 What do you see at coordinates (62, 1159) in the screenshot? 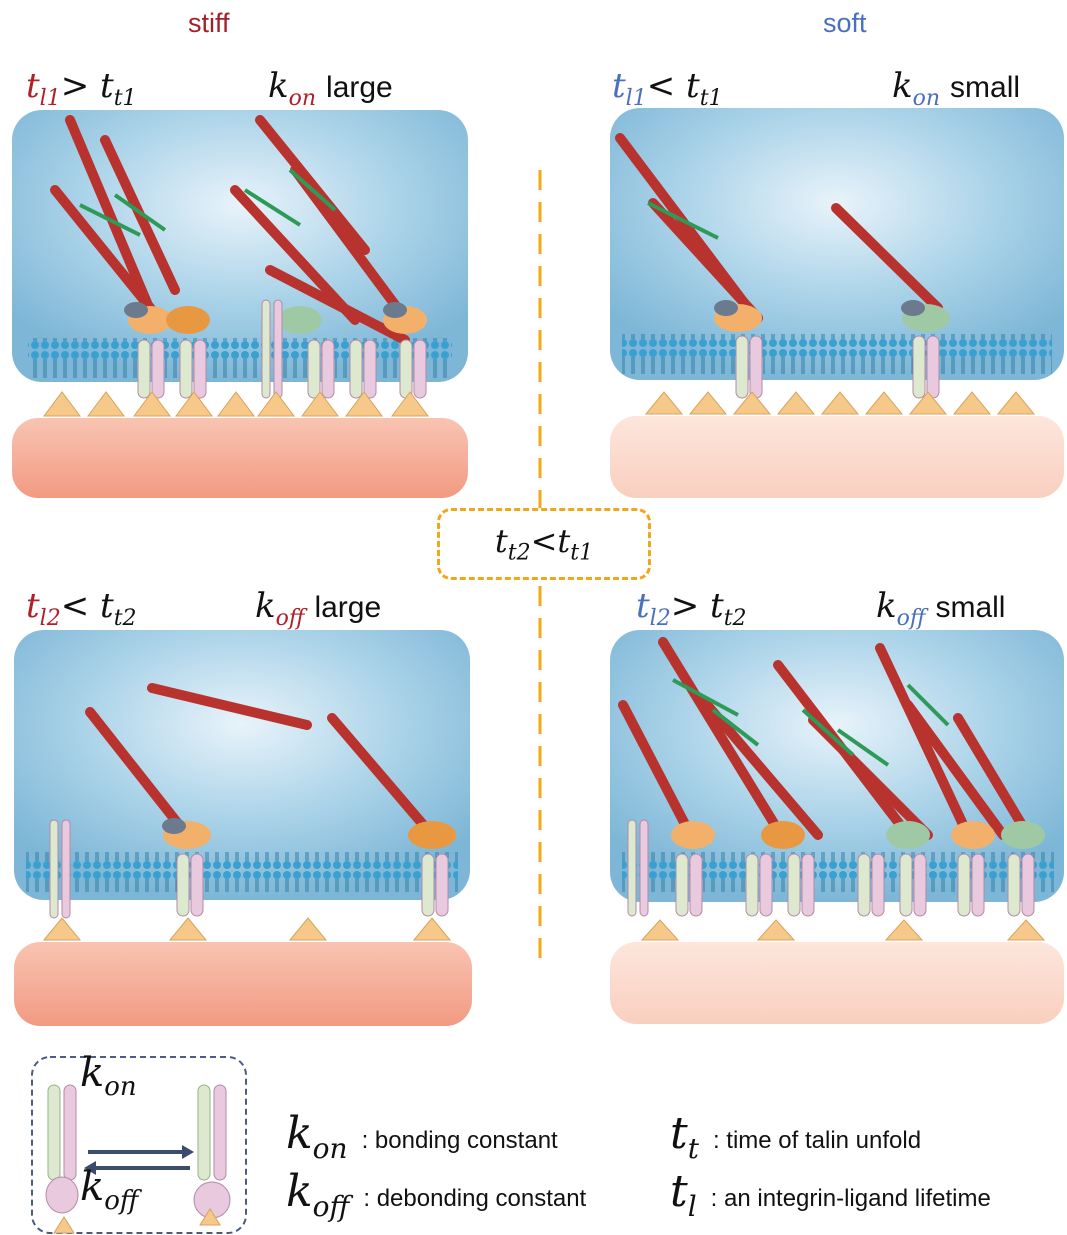
I see `integrin-unbound` at bounding box center [62, 1159].